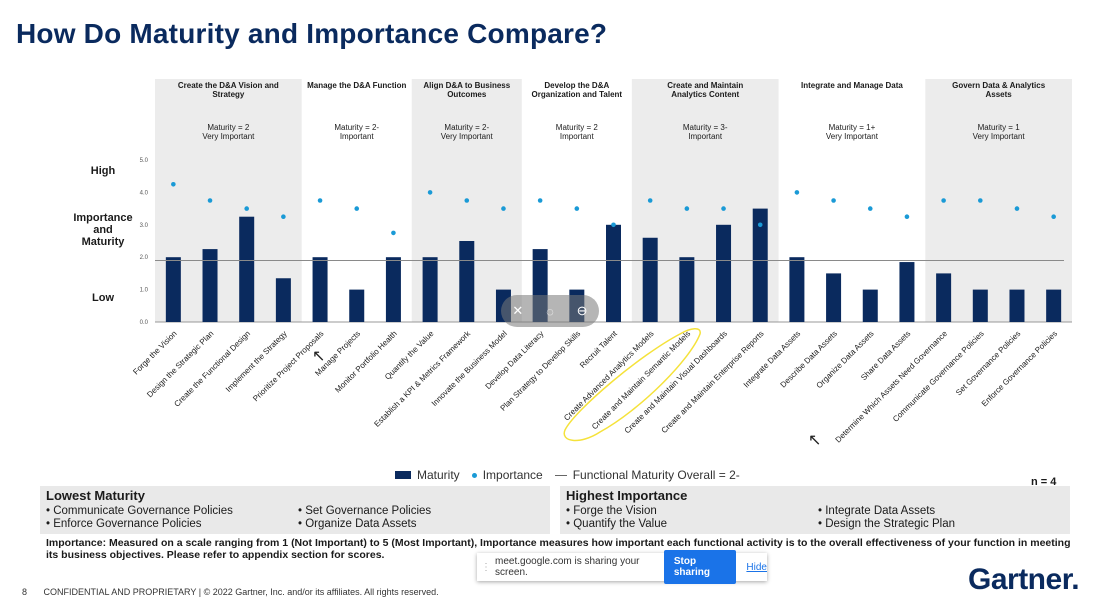 The height and width of the screenshot is (612, 1099). Describe the element at coordinates (228, 132) in the screenshot. I see `group-summary: Maturity = 2 Very Important` at that location.